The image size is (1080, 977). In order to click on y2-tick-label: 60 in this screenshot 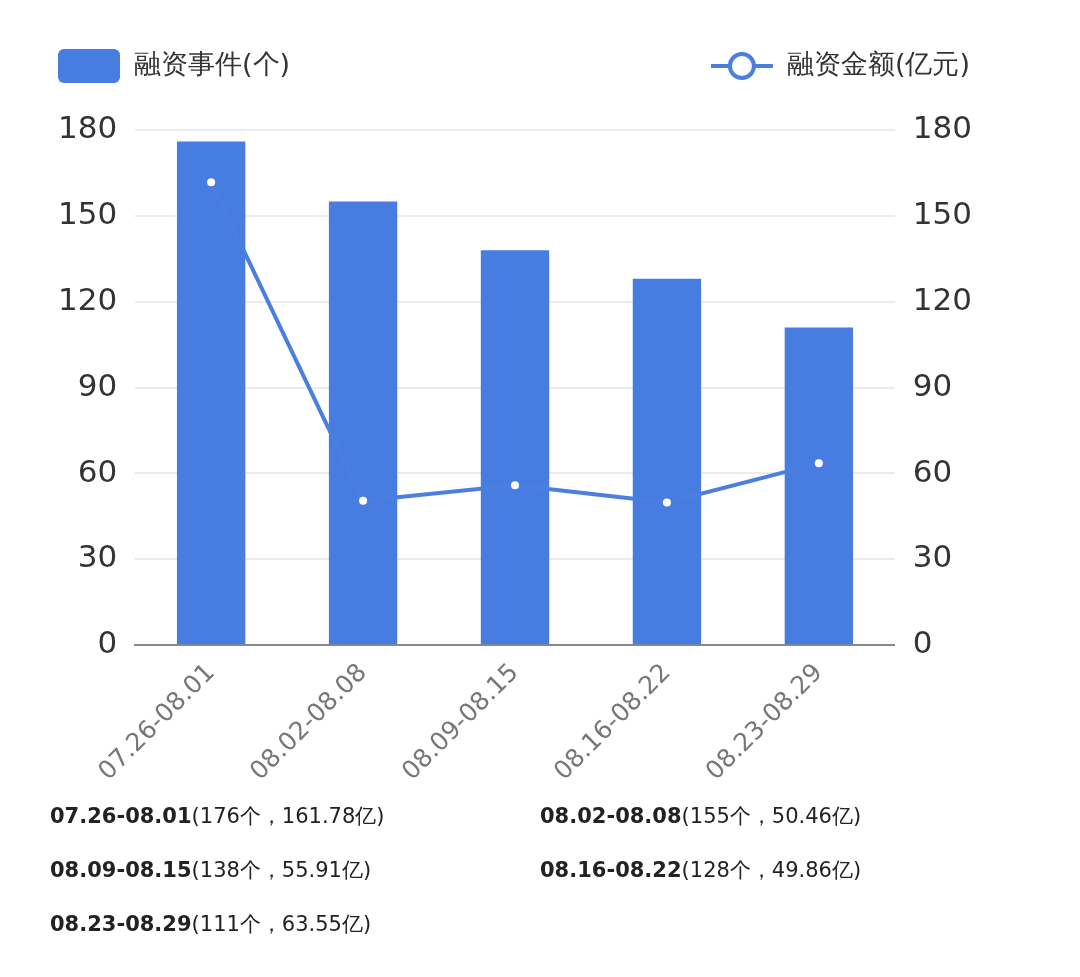, I will do `click(932, 470)`.